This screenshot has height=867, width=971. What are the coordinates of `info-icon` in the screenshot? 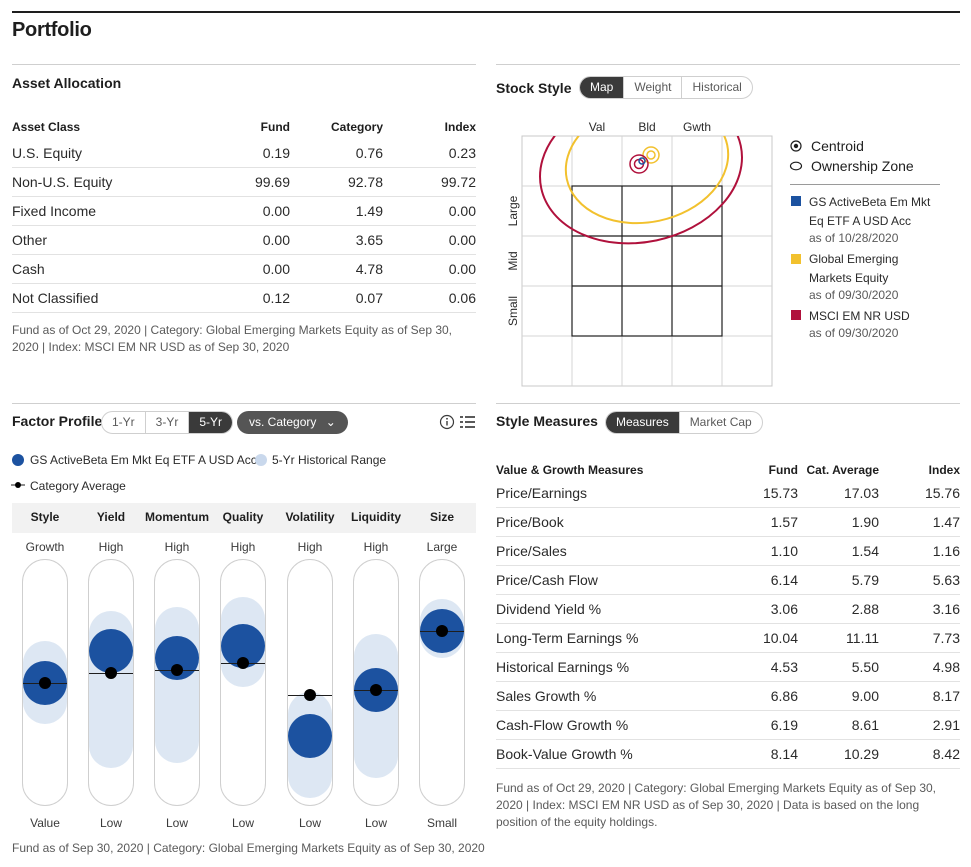 It's located at (447, 422).